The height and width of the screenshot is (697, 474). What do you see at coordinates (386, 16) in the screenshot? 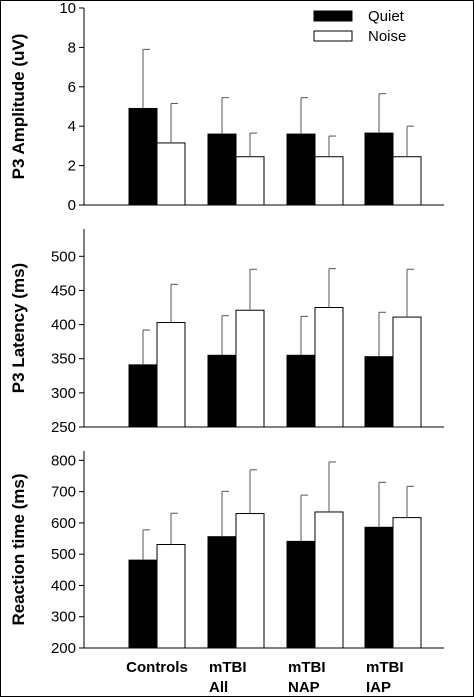
I see `legend-label-quiet: Quiet` at bounding box center [386, 16].